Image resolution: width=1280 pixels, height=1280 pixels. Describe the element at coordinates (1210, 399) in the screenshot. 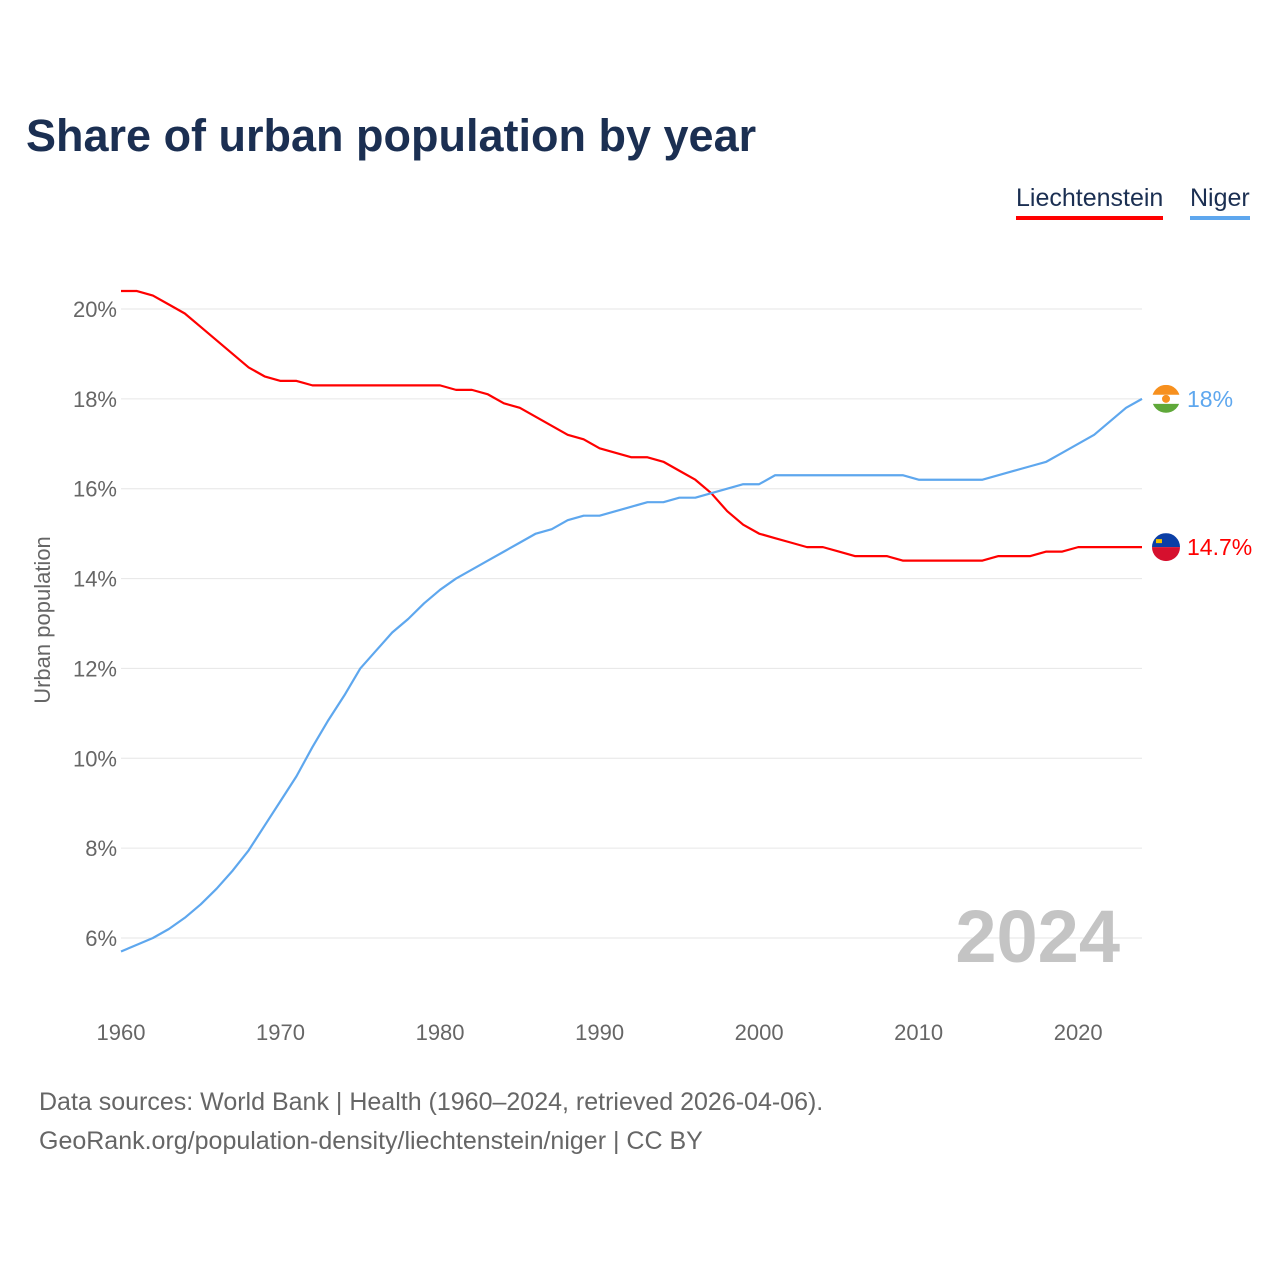

I see `end-label-niger: 18%` at that location.